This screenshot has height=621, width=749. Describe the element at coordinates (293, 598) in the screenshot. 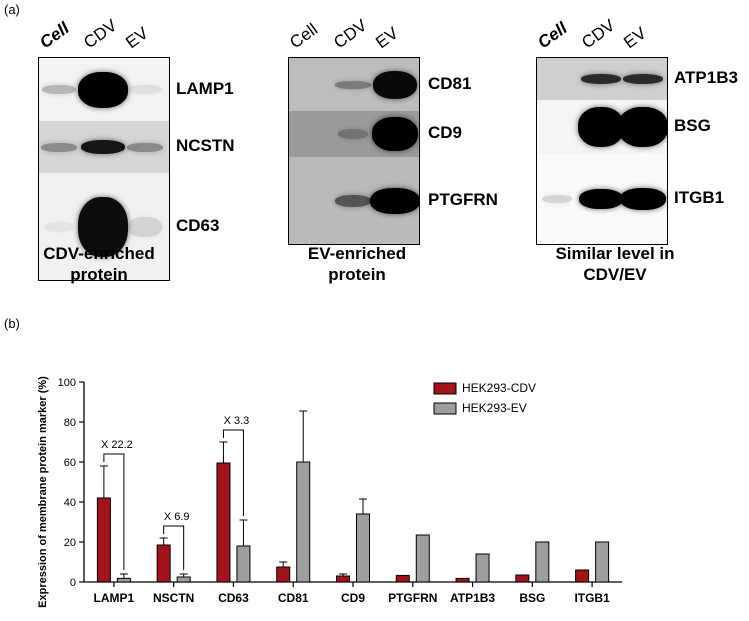

I see `x-tick-label: CD81` at that location.